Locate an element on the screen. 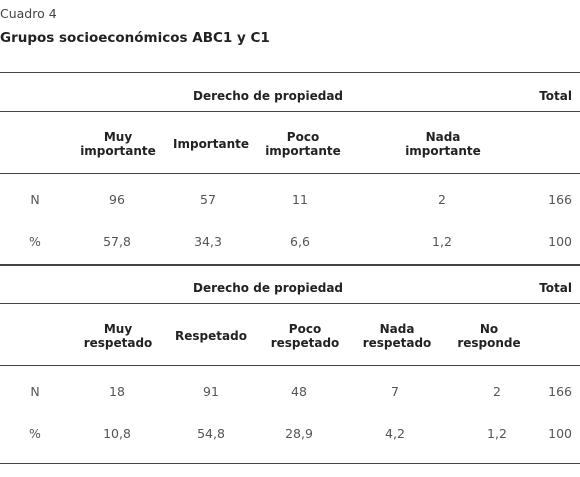 The width and height of the screenshot is (580, 477). column-header: Importante is located at coordinates (211, 144).